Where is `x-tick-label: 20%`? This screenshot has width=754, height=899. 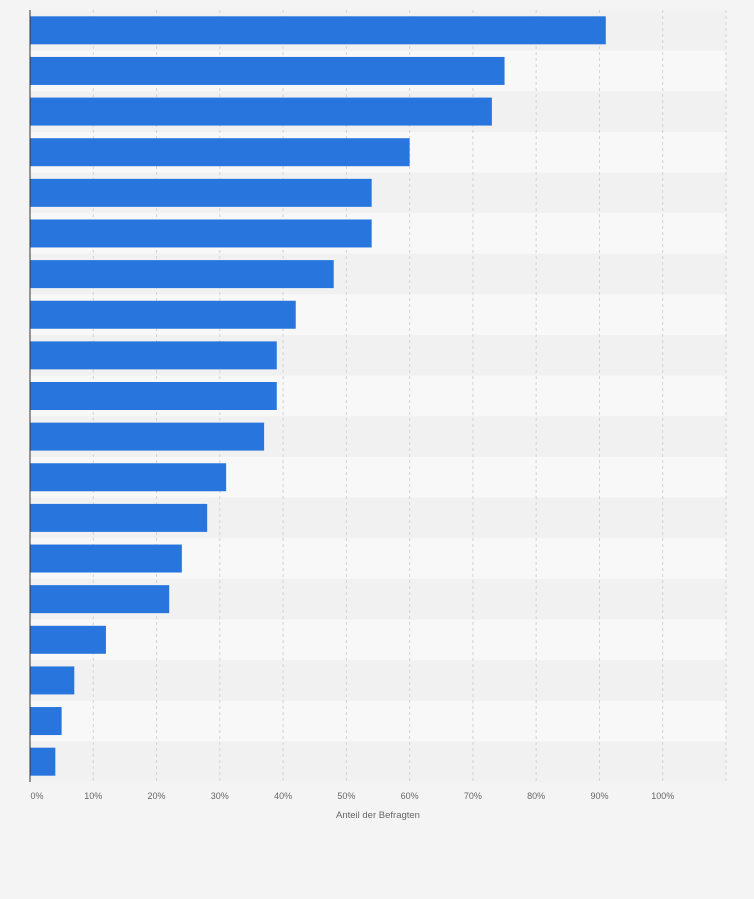 x-tick-label: 20% is located at coordinates (157, 796).